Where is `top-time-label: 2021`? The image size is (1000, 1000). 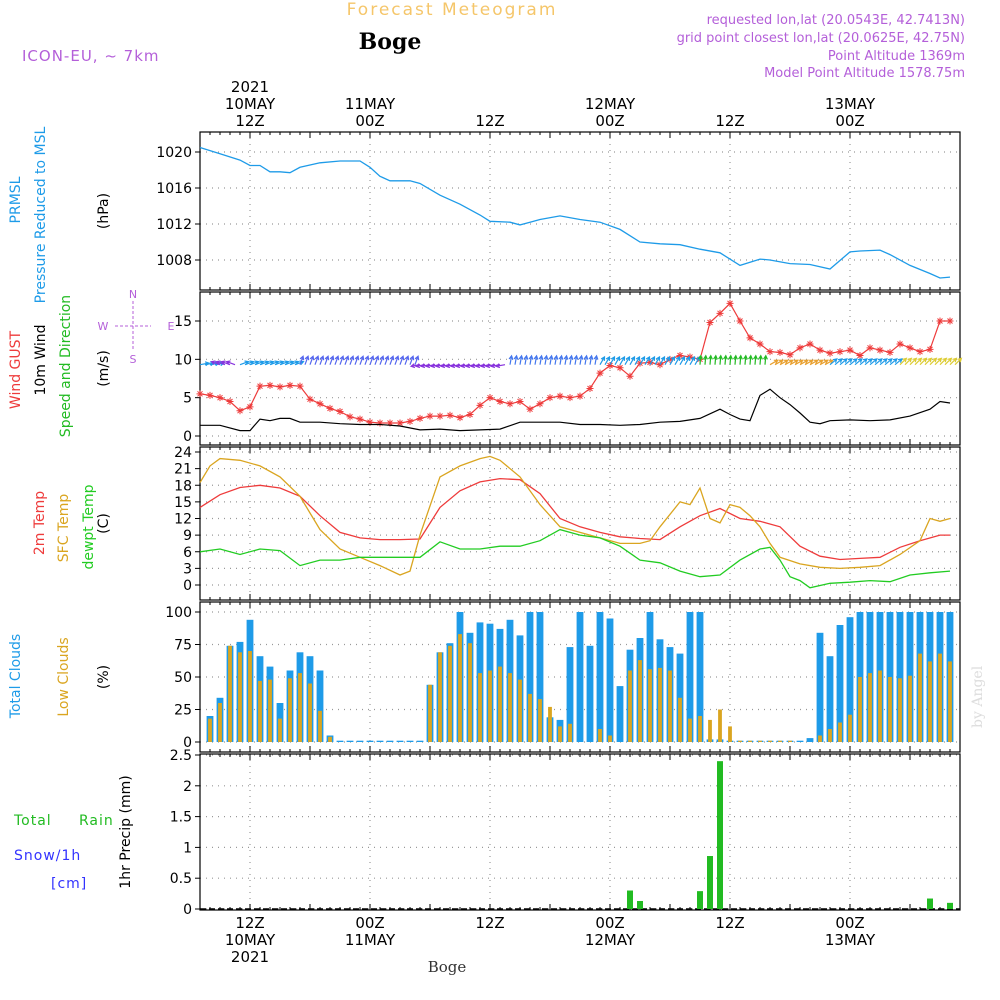
top-time-label: 2021 is located at coordinates (250, 87).